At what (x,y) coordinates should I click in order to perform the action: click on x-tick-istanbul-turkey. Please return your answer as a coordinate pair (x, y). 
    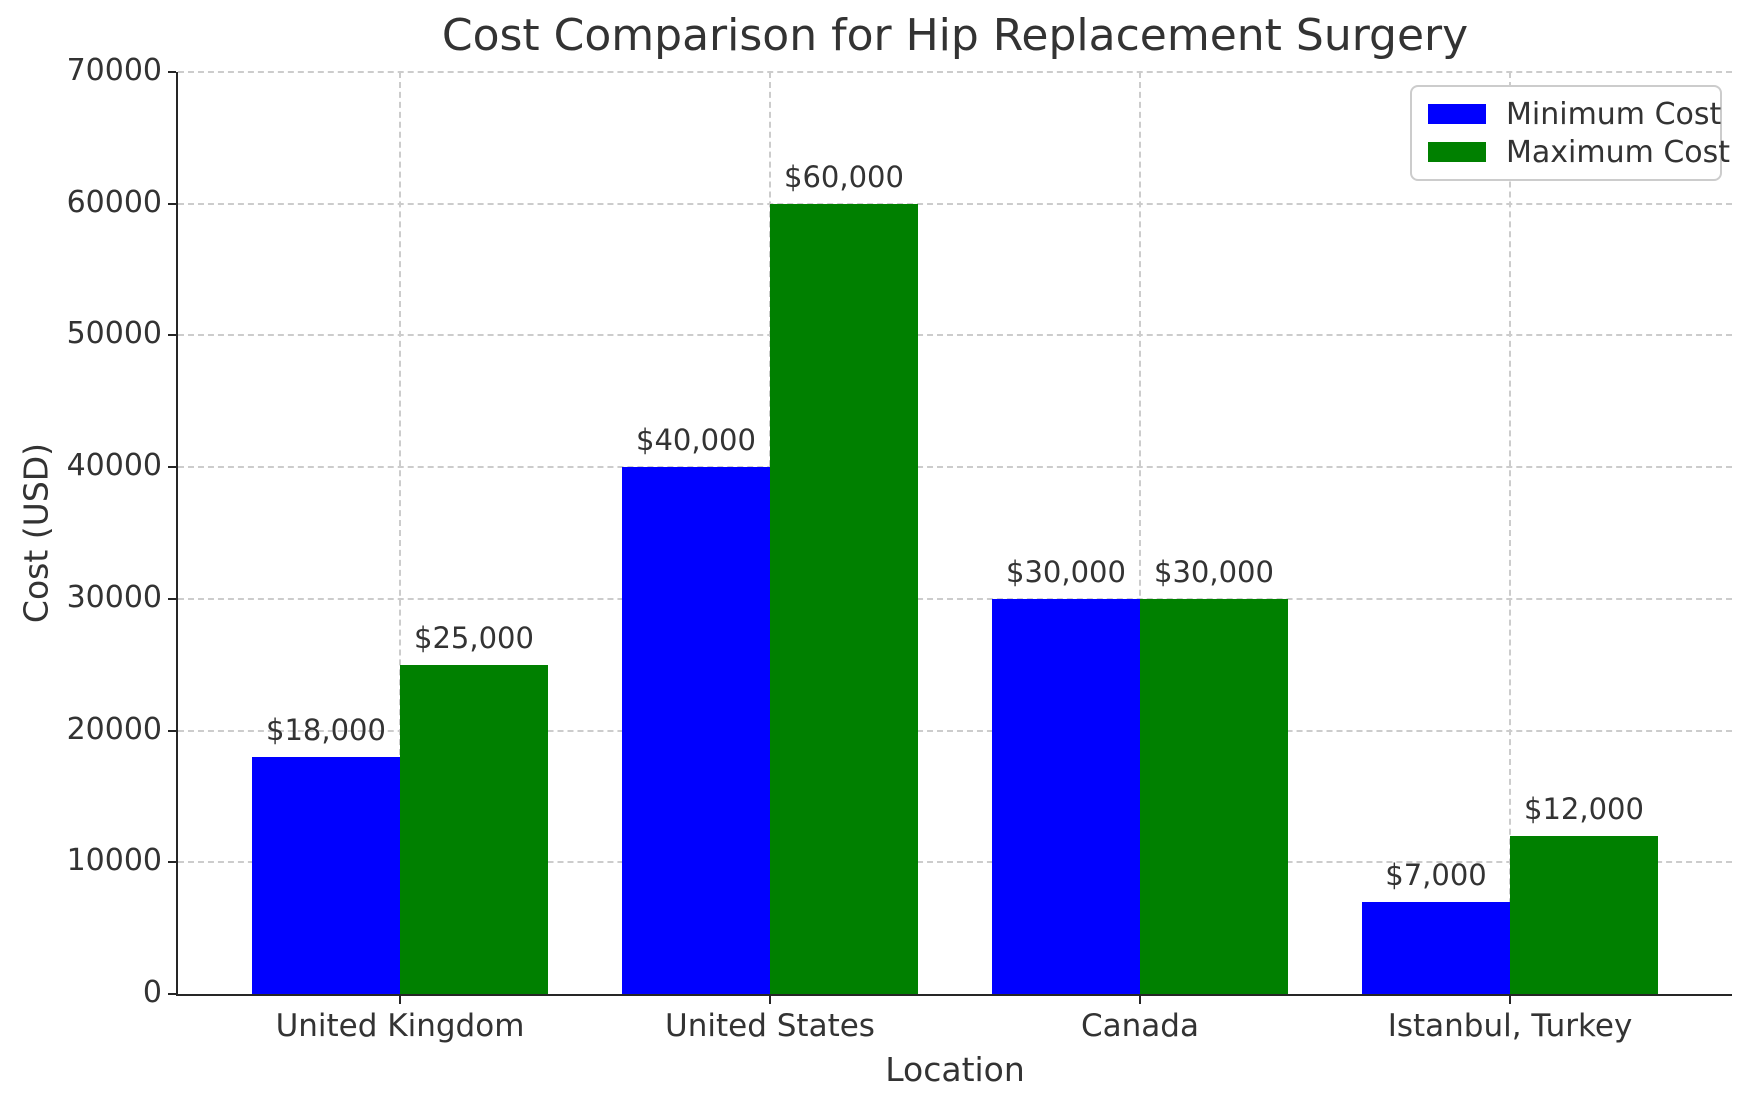
    Looking at the image, I should click on (1510, 1000).